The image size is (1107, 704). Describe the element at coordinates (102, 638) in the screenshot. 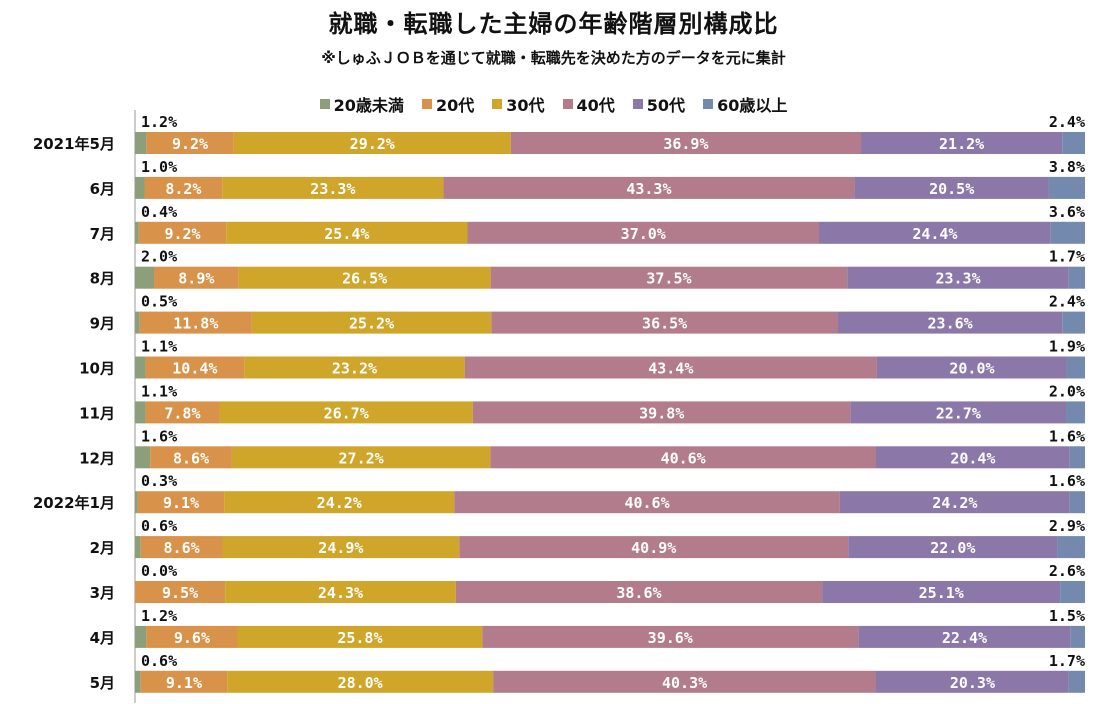

I see `category-label: 4月` at that location.